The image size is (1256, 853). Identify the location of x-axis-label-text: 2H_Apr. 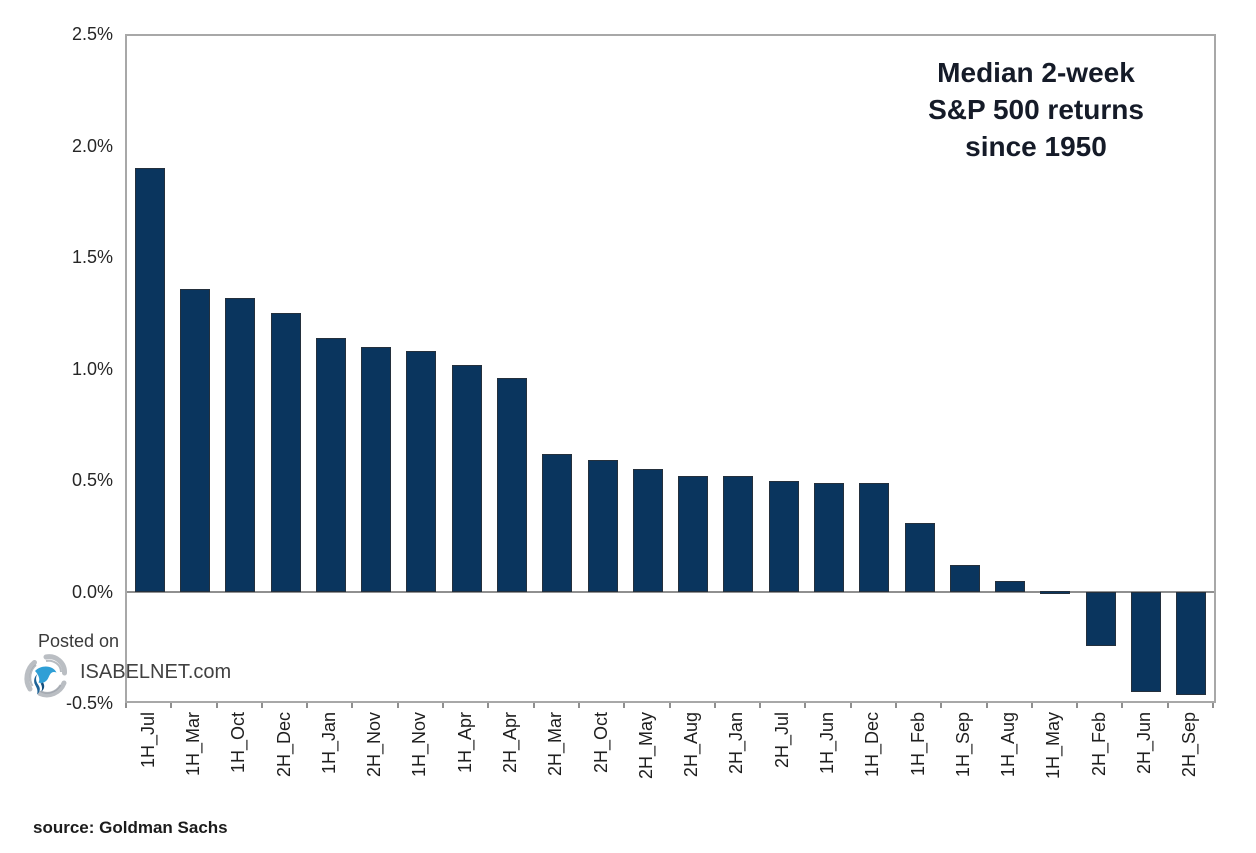
(509, 743).